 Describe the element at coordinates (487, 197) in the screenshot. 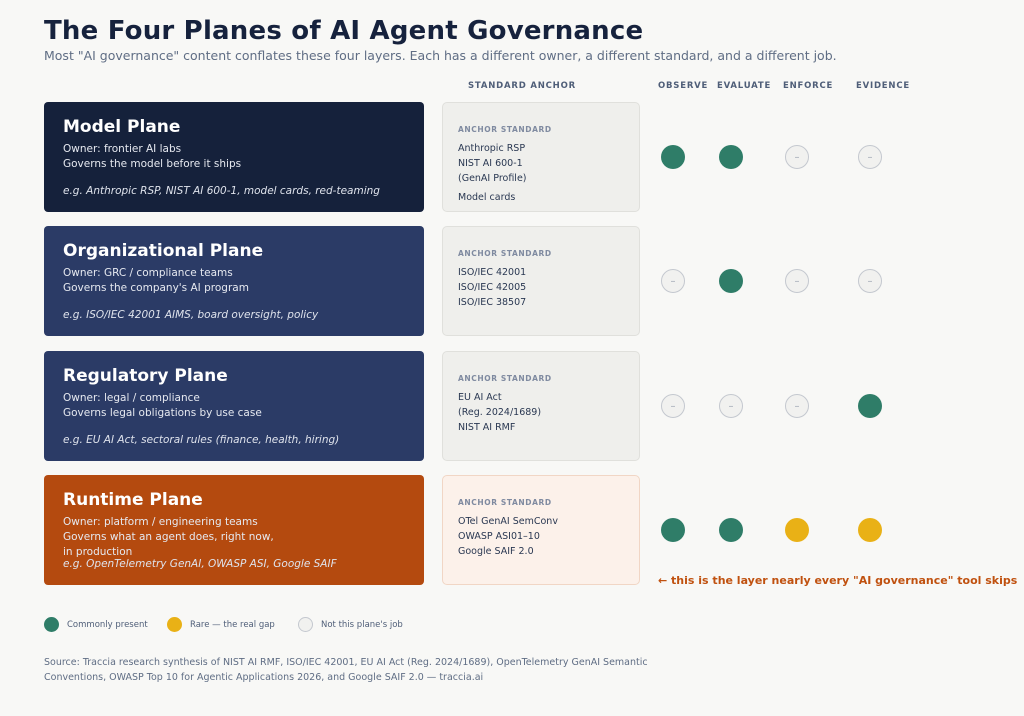

I see `anchor-standard: Model cards` at that location.